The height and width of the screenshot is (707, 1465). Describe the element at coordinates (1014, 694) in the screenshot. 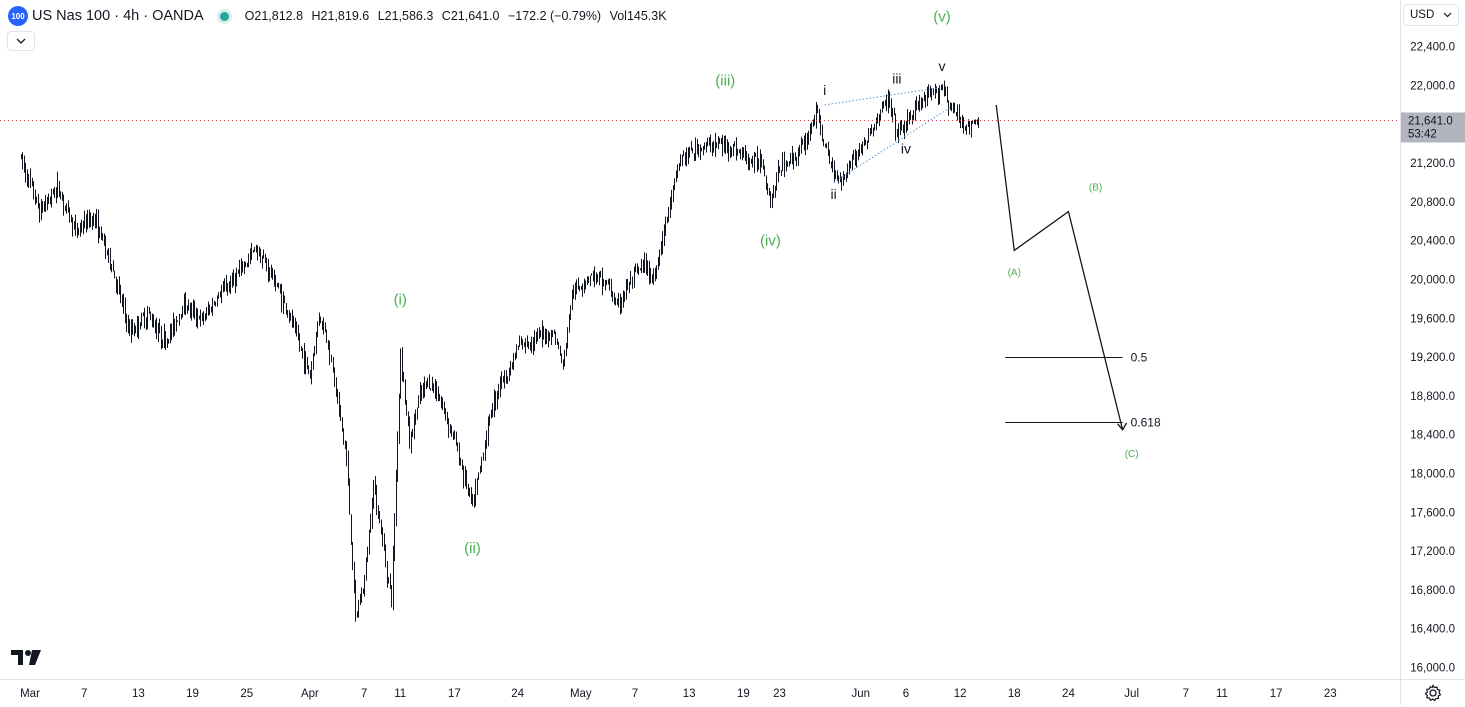

I see `time-tick-label: 18` at that location.